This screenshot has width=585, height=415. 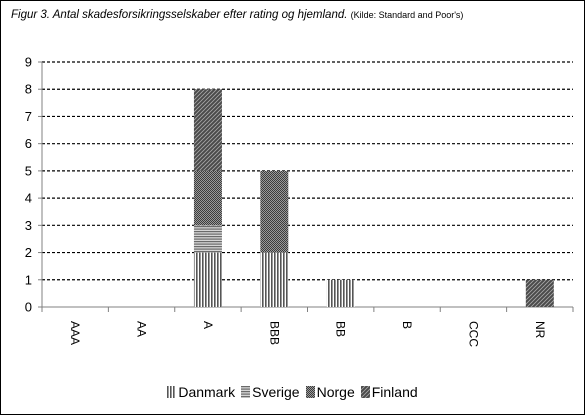 What do you see at coordinates (28, 225) in the screenshot?
I see `y-tick-label: 3` at bounding box center [28, 225].